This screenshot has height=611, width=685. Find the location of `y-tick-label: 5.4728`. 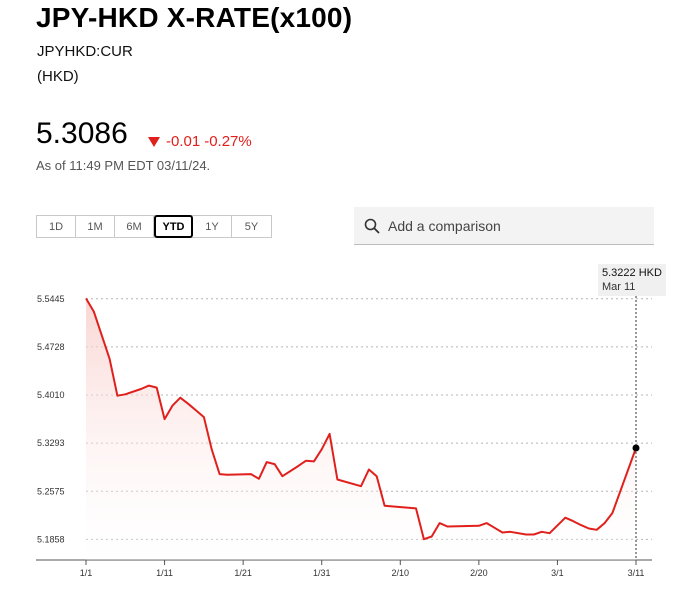

y-tick-label: 5.4728 is located at coordinates (51, 347).